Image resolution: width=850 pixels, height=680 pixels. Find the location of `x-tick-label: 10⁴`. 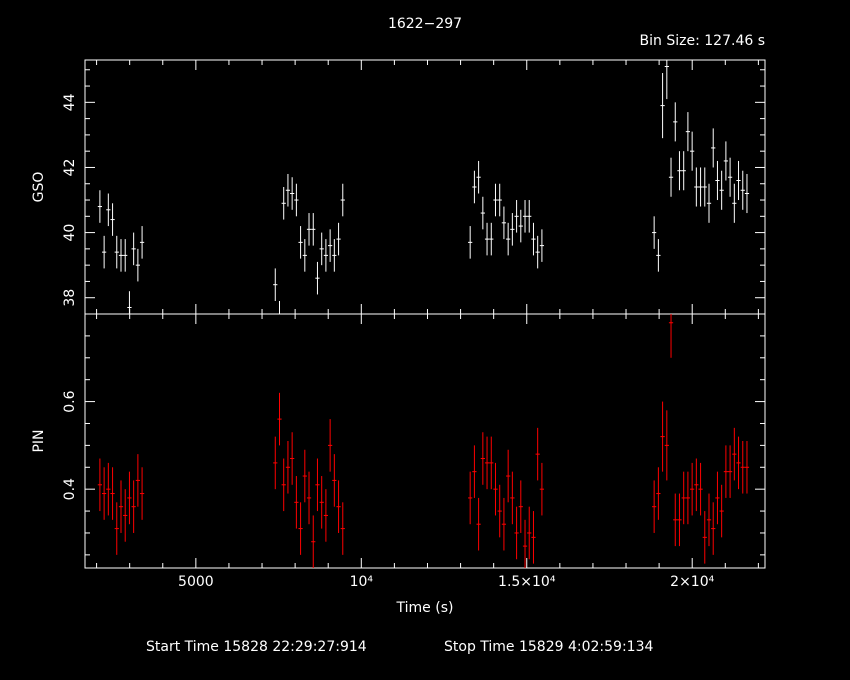

x-tick-label: 10⁴ is located at coordinates (362, 582).